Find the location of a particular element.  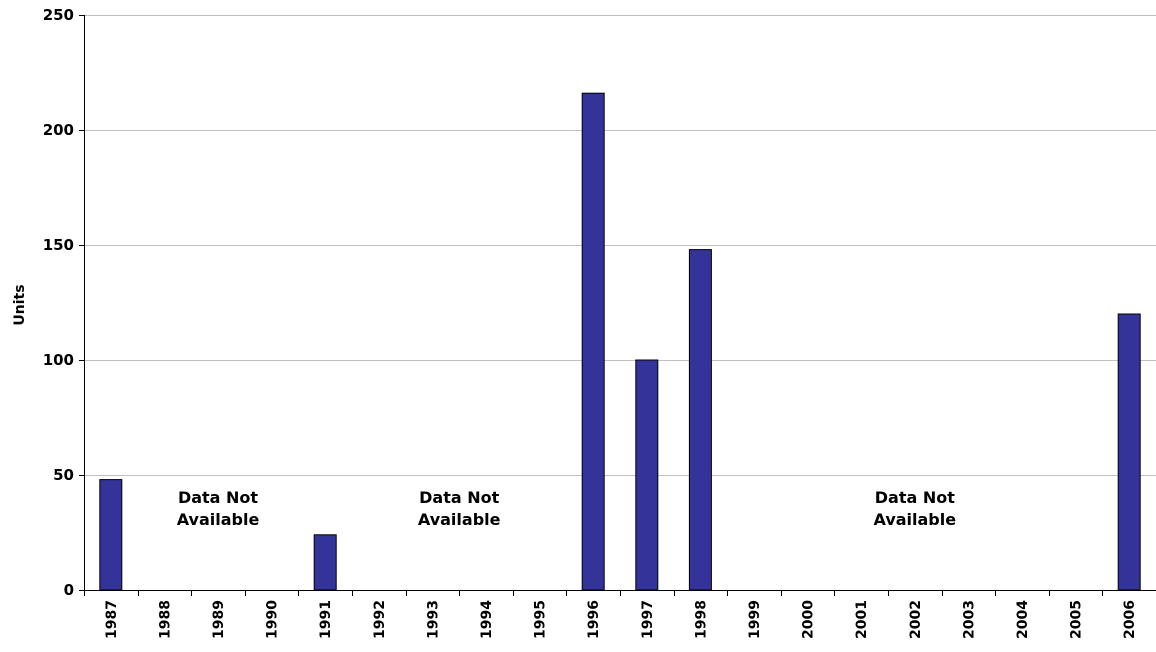

x-tick-label: 2000 is located at coordinates (809, 619).